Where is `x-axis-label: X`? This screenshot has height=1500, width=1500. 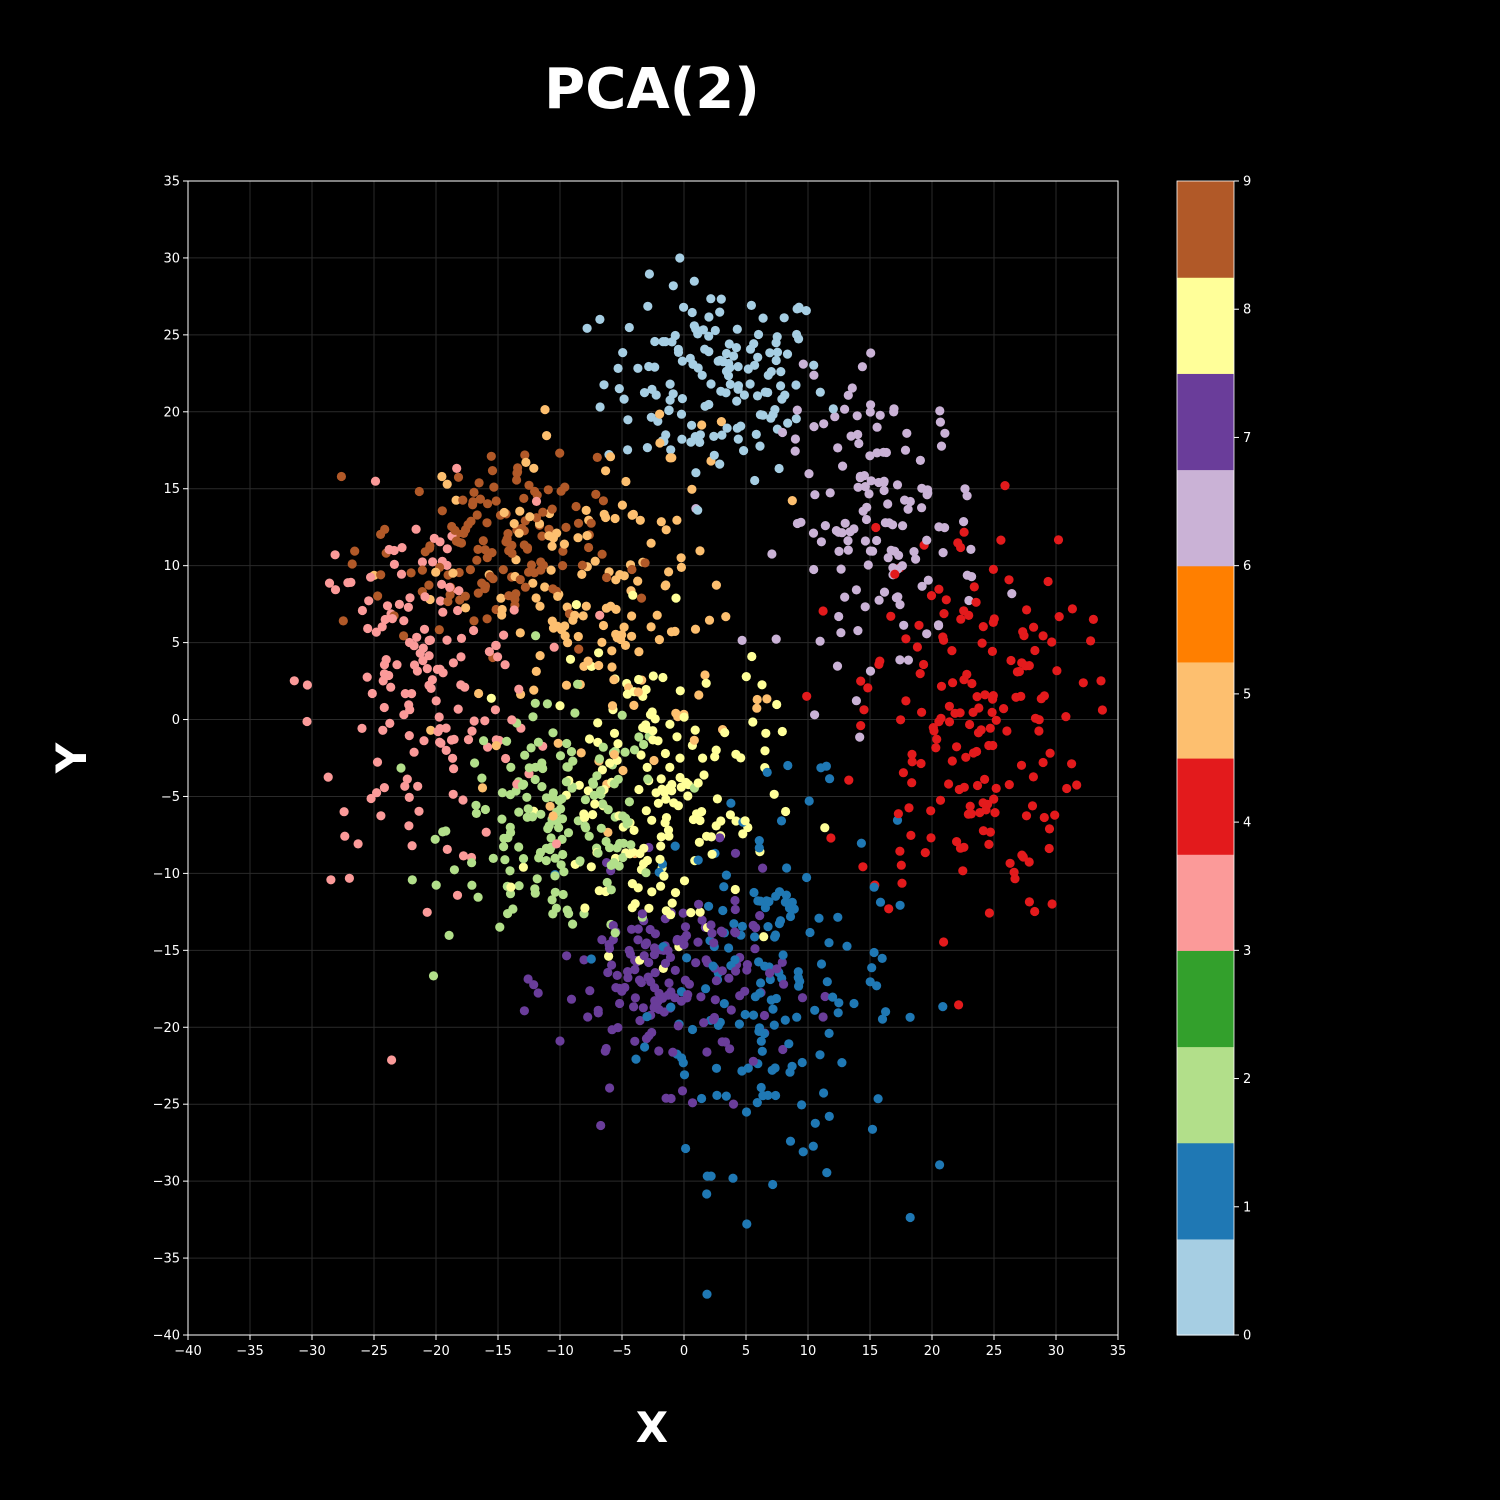 x-axis-label: X is located at coordinates (652, 1427).